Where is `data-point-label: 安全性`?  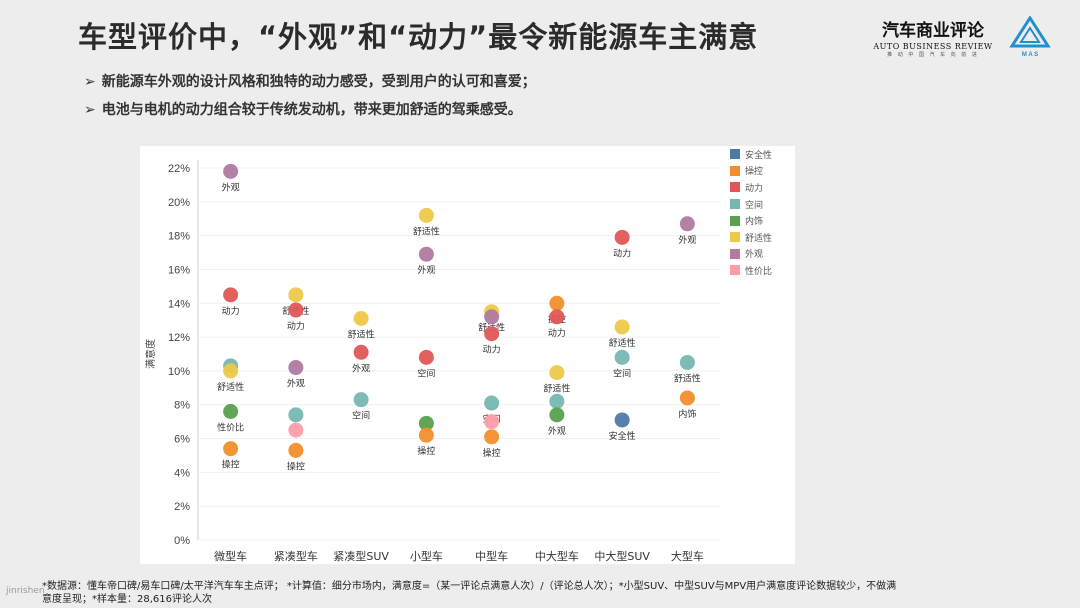 data-point-label: 安全性 is located at coordinates (622, 436).